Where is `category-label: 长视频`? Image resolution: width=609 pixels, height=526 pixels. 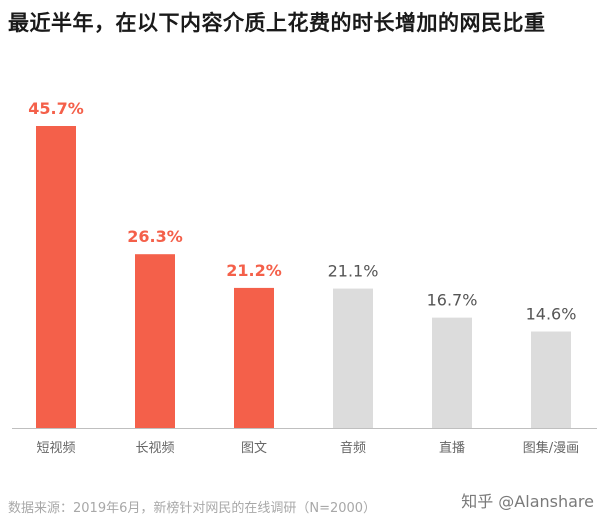 category-label: 长视频 is located at coordinates (154, 448).